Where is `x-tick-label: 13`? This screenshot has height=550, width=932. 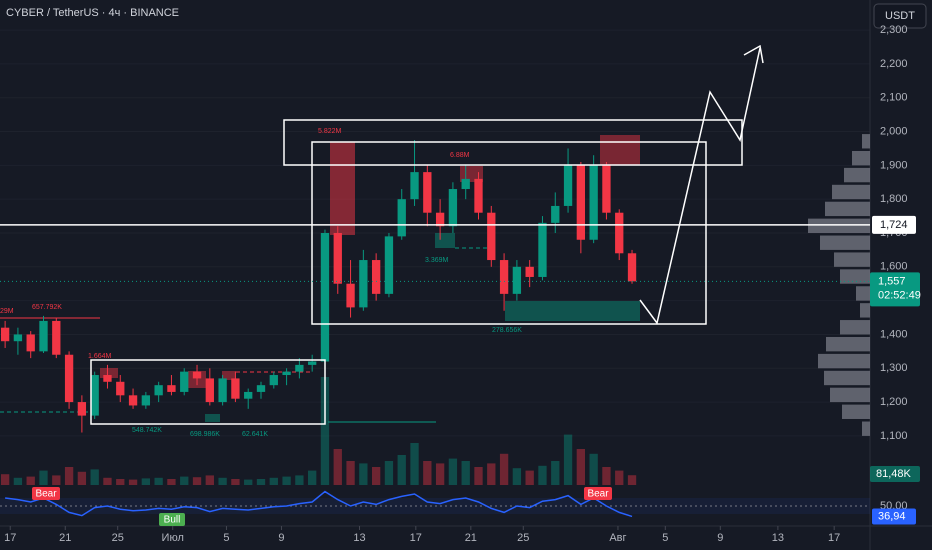
x-tick-label: 13 is located at coordinates (359, 538).